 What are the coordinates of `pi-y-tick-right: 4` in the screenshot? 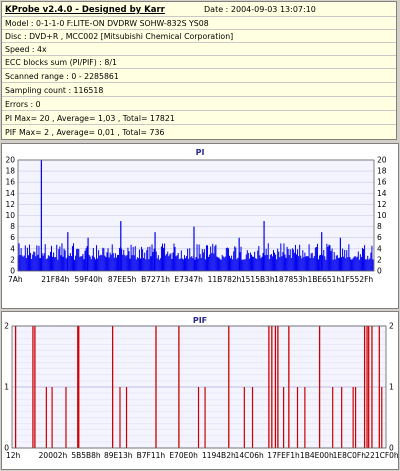 It's located at (379, 248).